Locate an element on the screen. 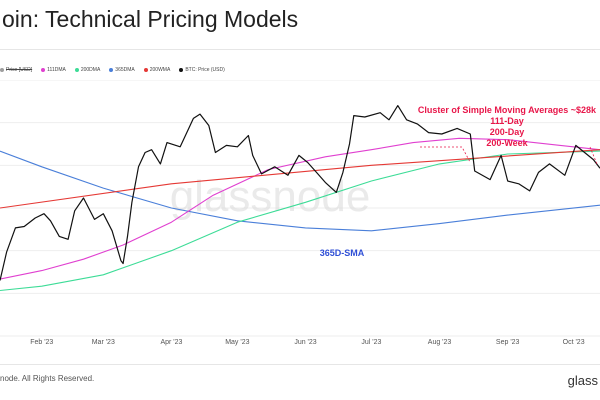 Image resolution: width=600 pixels, height=400 pixels. annotation-label: 365D-SMA is located at coordinates (342, 253).